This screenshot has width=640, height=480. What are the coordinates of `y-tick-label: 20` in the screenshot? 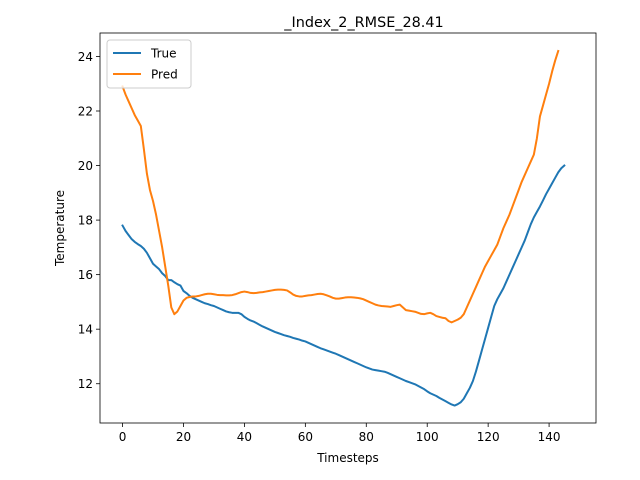 It's located at (85, 166).